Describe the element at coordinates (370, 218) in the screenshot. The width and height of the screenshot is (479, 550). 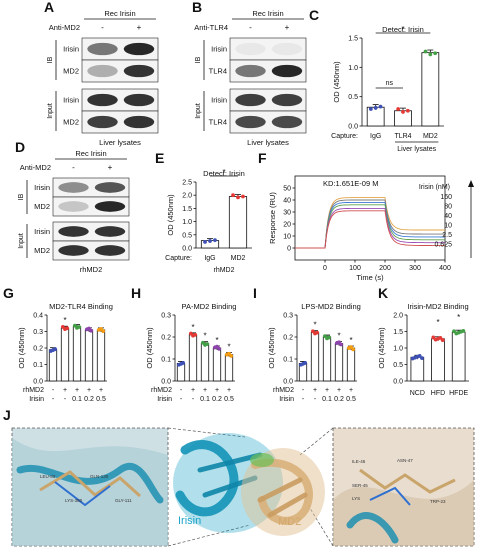
I see `plot-frame` at that location.